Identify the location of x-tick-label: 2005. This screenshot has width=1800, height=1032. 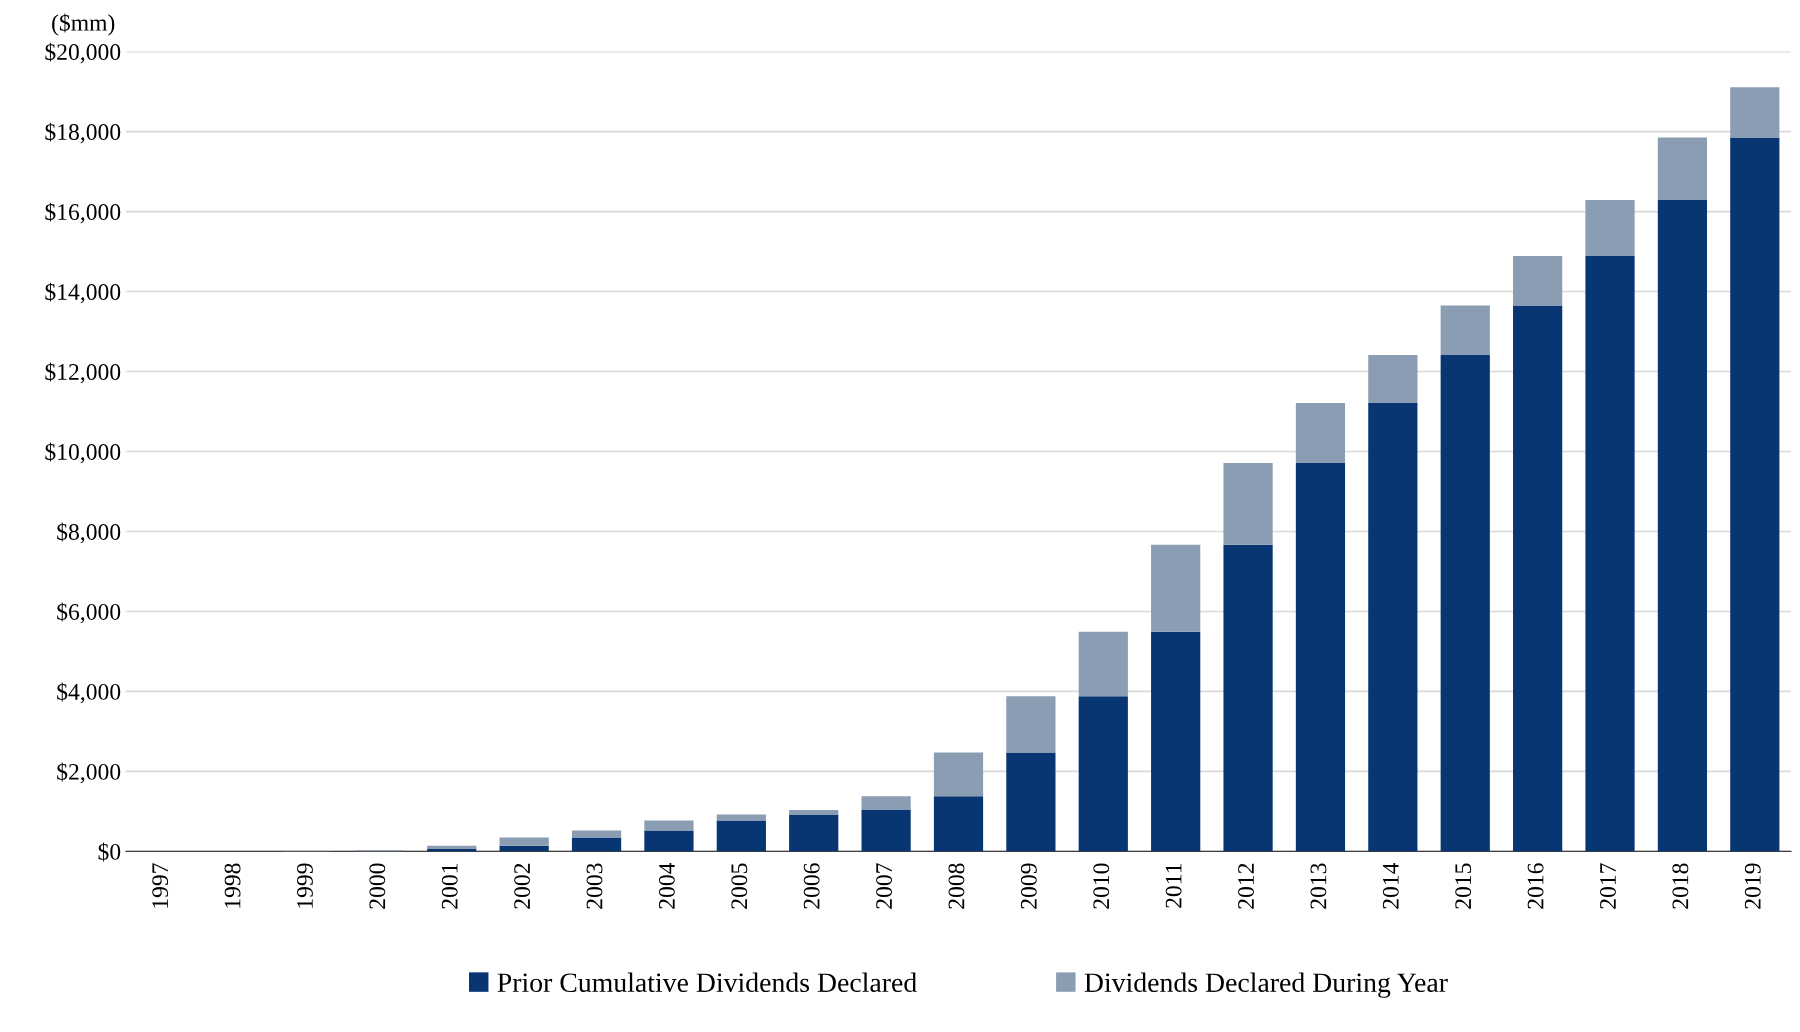
(739, 886).